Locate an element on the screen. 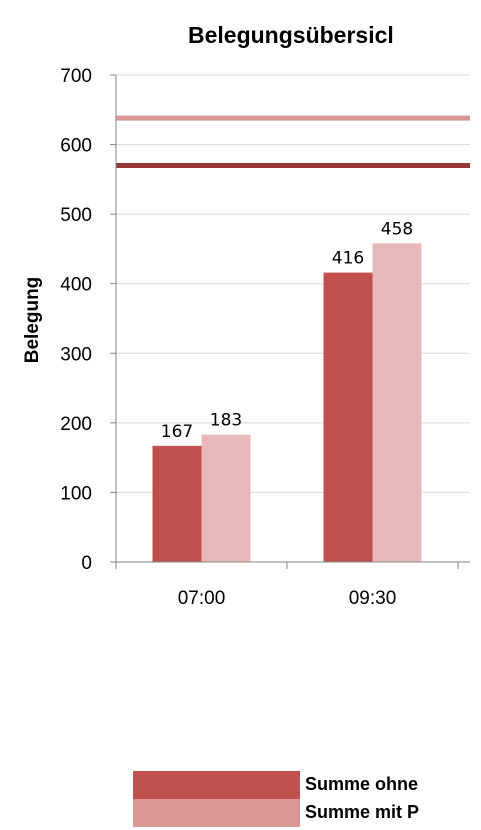 This screenshot has width=481, height=830. y-tick-label: 0 is located at coordinates (86, 563).